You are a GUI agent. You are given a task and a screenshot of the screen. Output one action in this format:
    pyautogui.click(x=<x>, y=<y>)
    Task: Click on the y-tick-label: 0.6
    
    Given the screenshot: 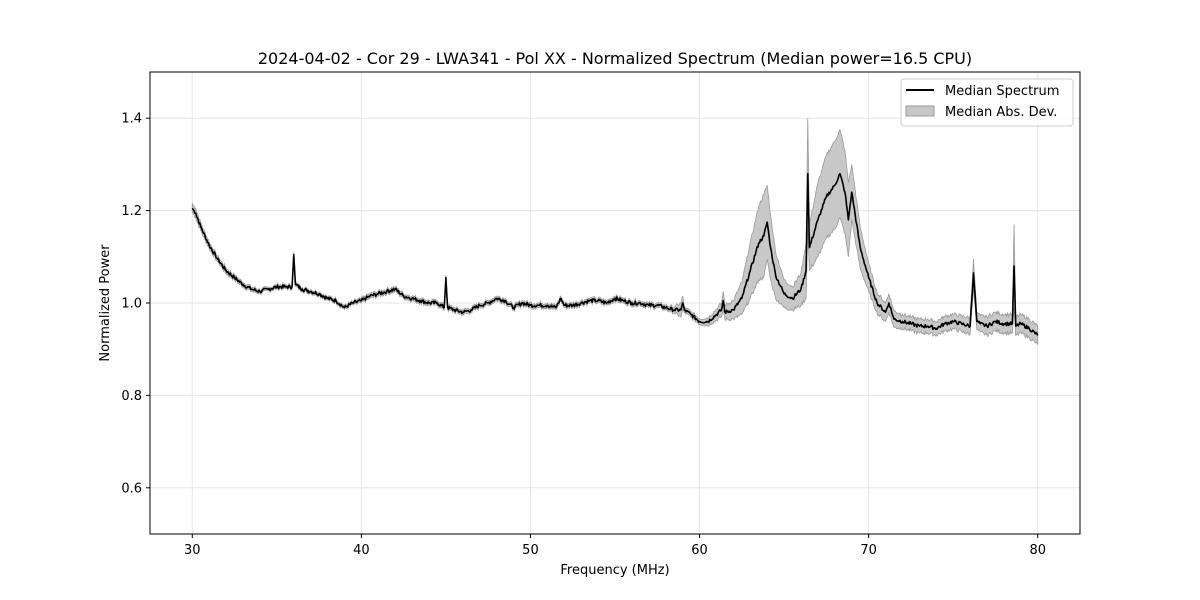 What is the action you would take?
    pyautogui.click(x=131, y=488)
    